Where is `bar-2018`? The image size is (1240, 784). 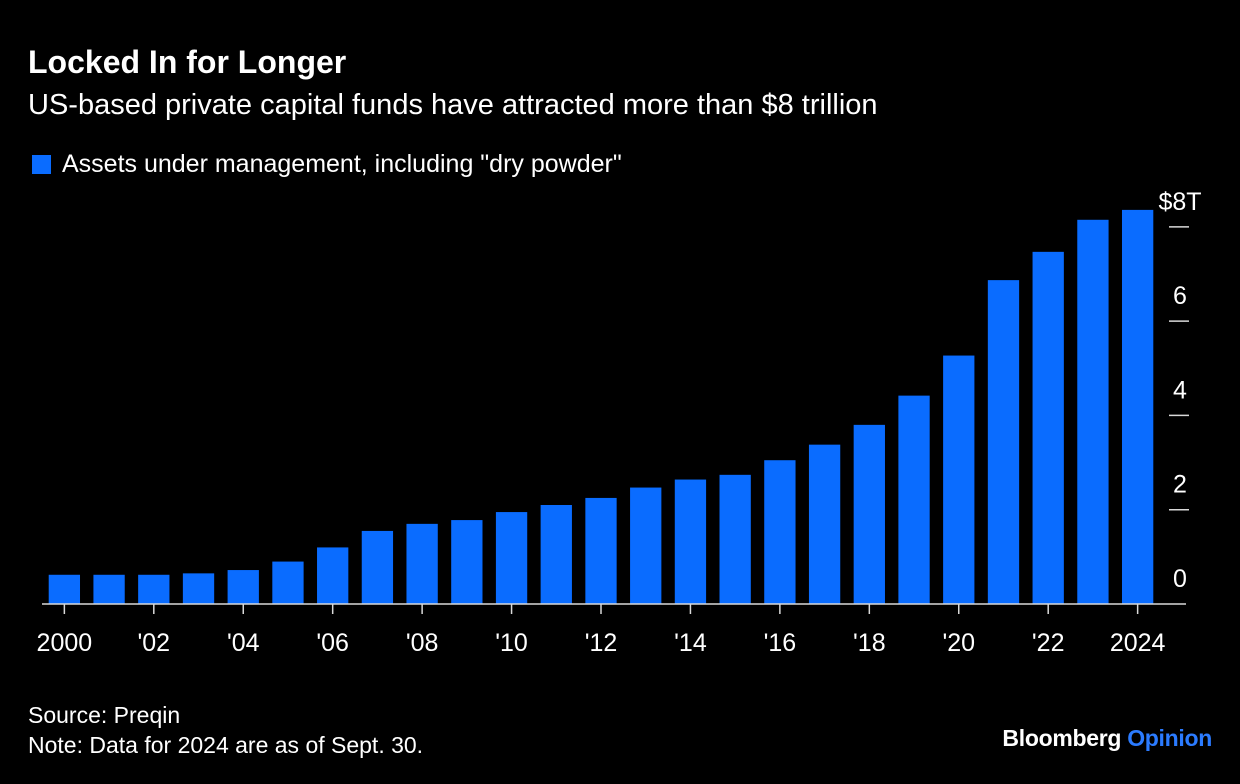
bar-2018 is located at coordinates (869, 514).